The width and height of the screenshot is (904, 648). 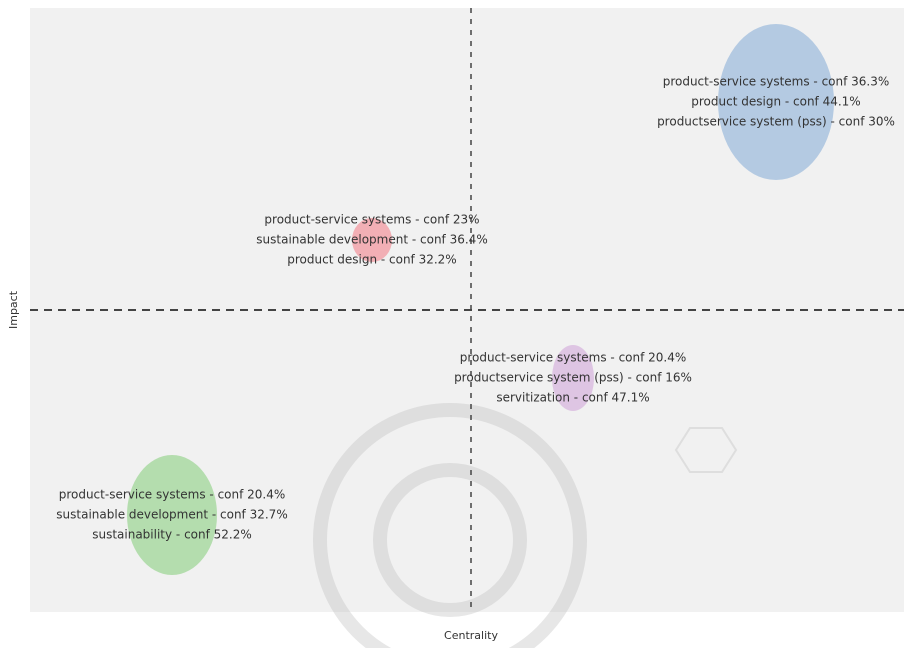 What do you see at coordinates (776, 122) in the screenshot?
I see `cluster-label: productservice system (pss) - conf 30%` at bounding box center [776, 122].